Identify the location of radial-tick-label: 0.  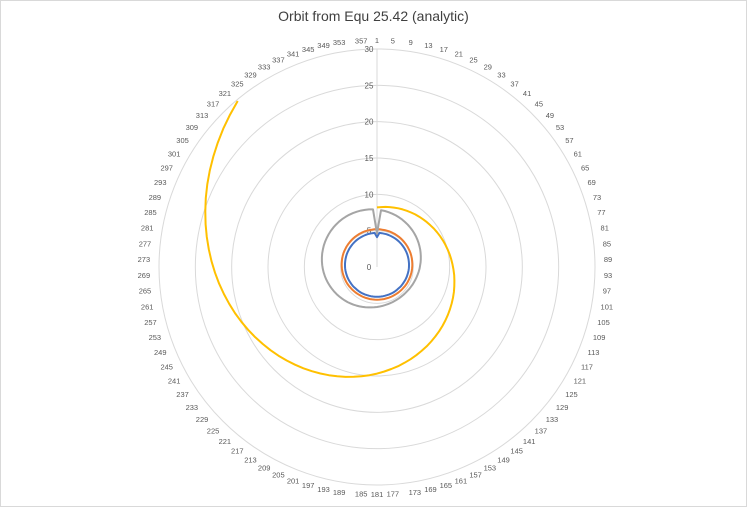
(369, 267).